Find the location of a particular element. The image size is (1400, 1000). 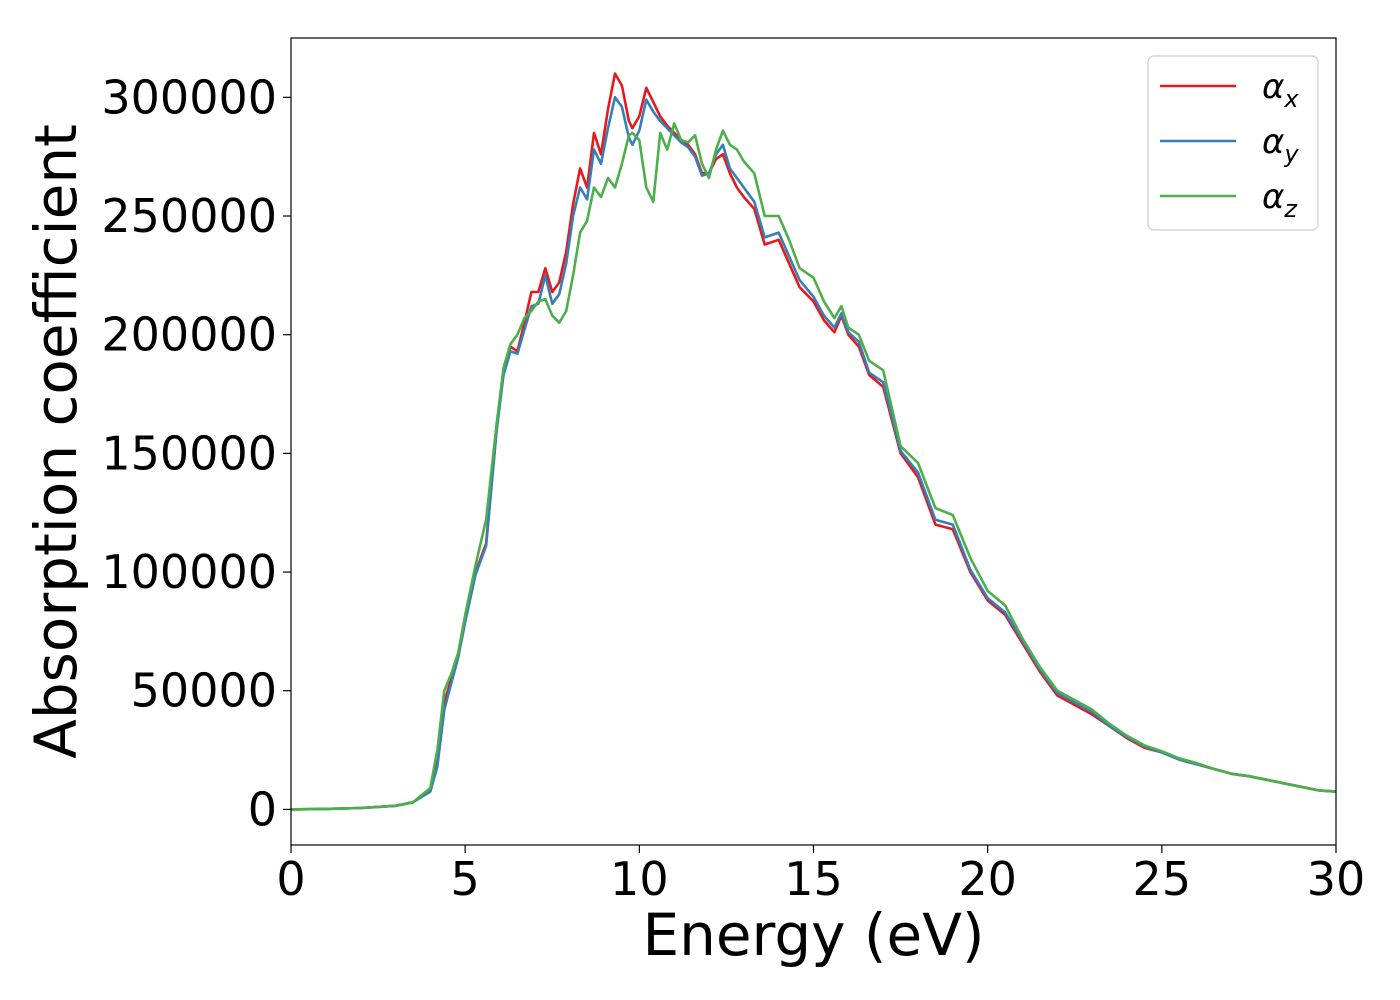

y-tick-label: 200000 is located at coordinates (189, 335).